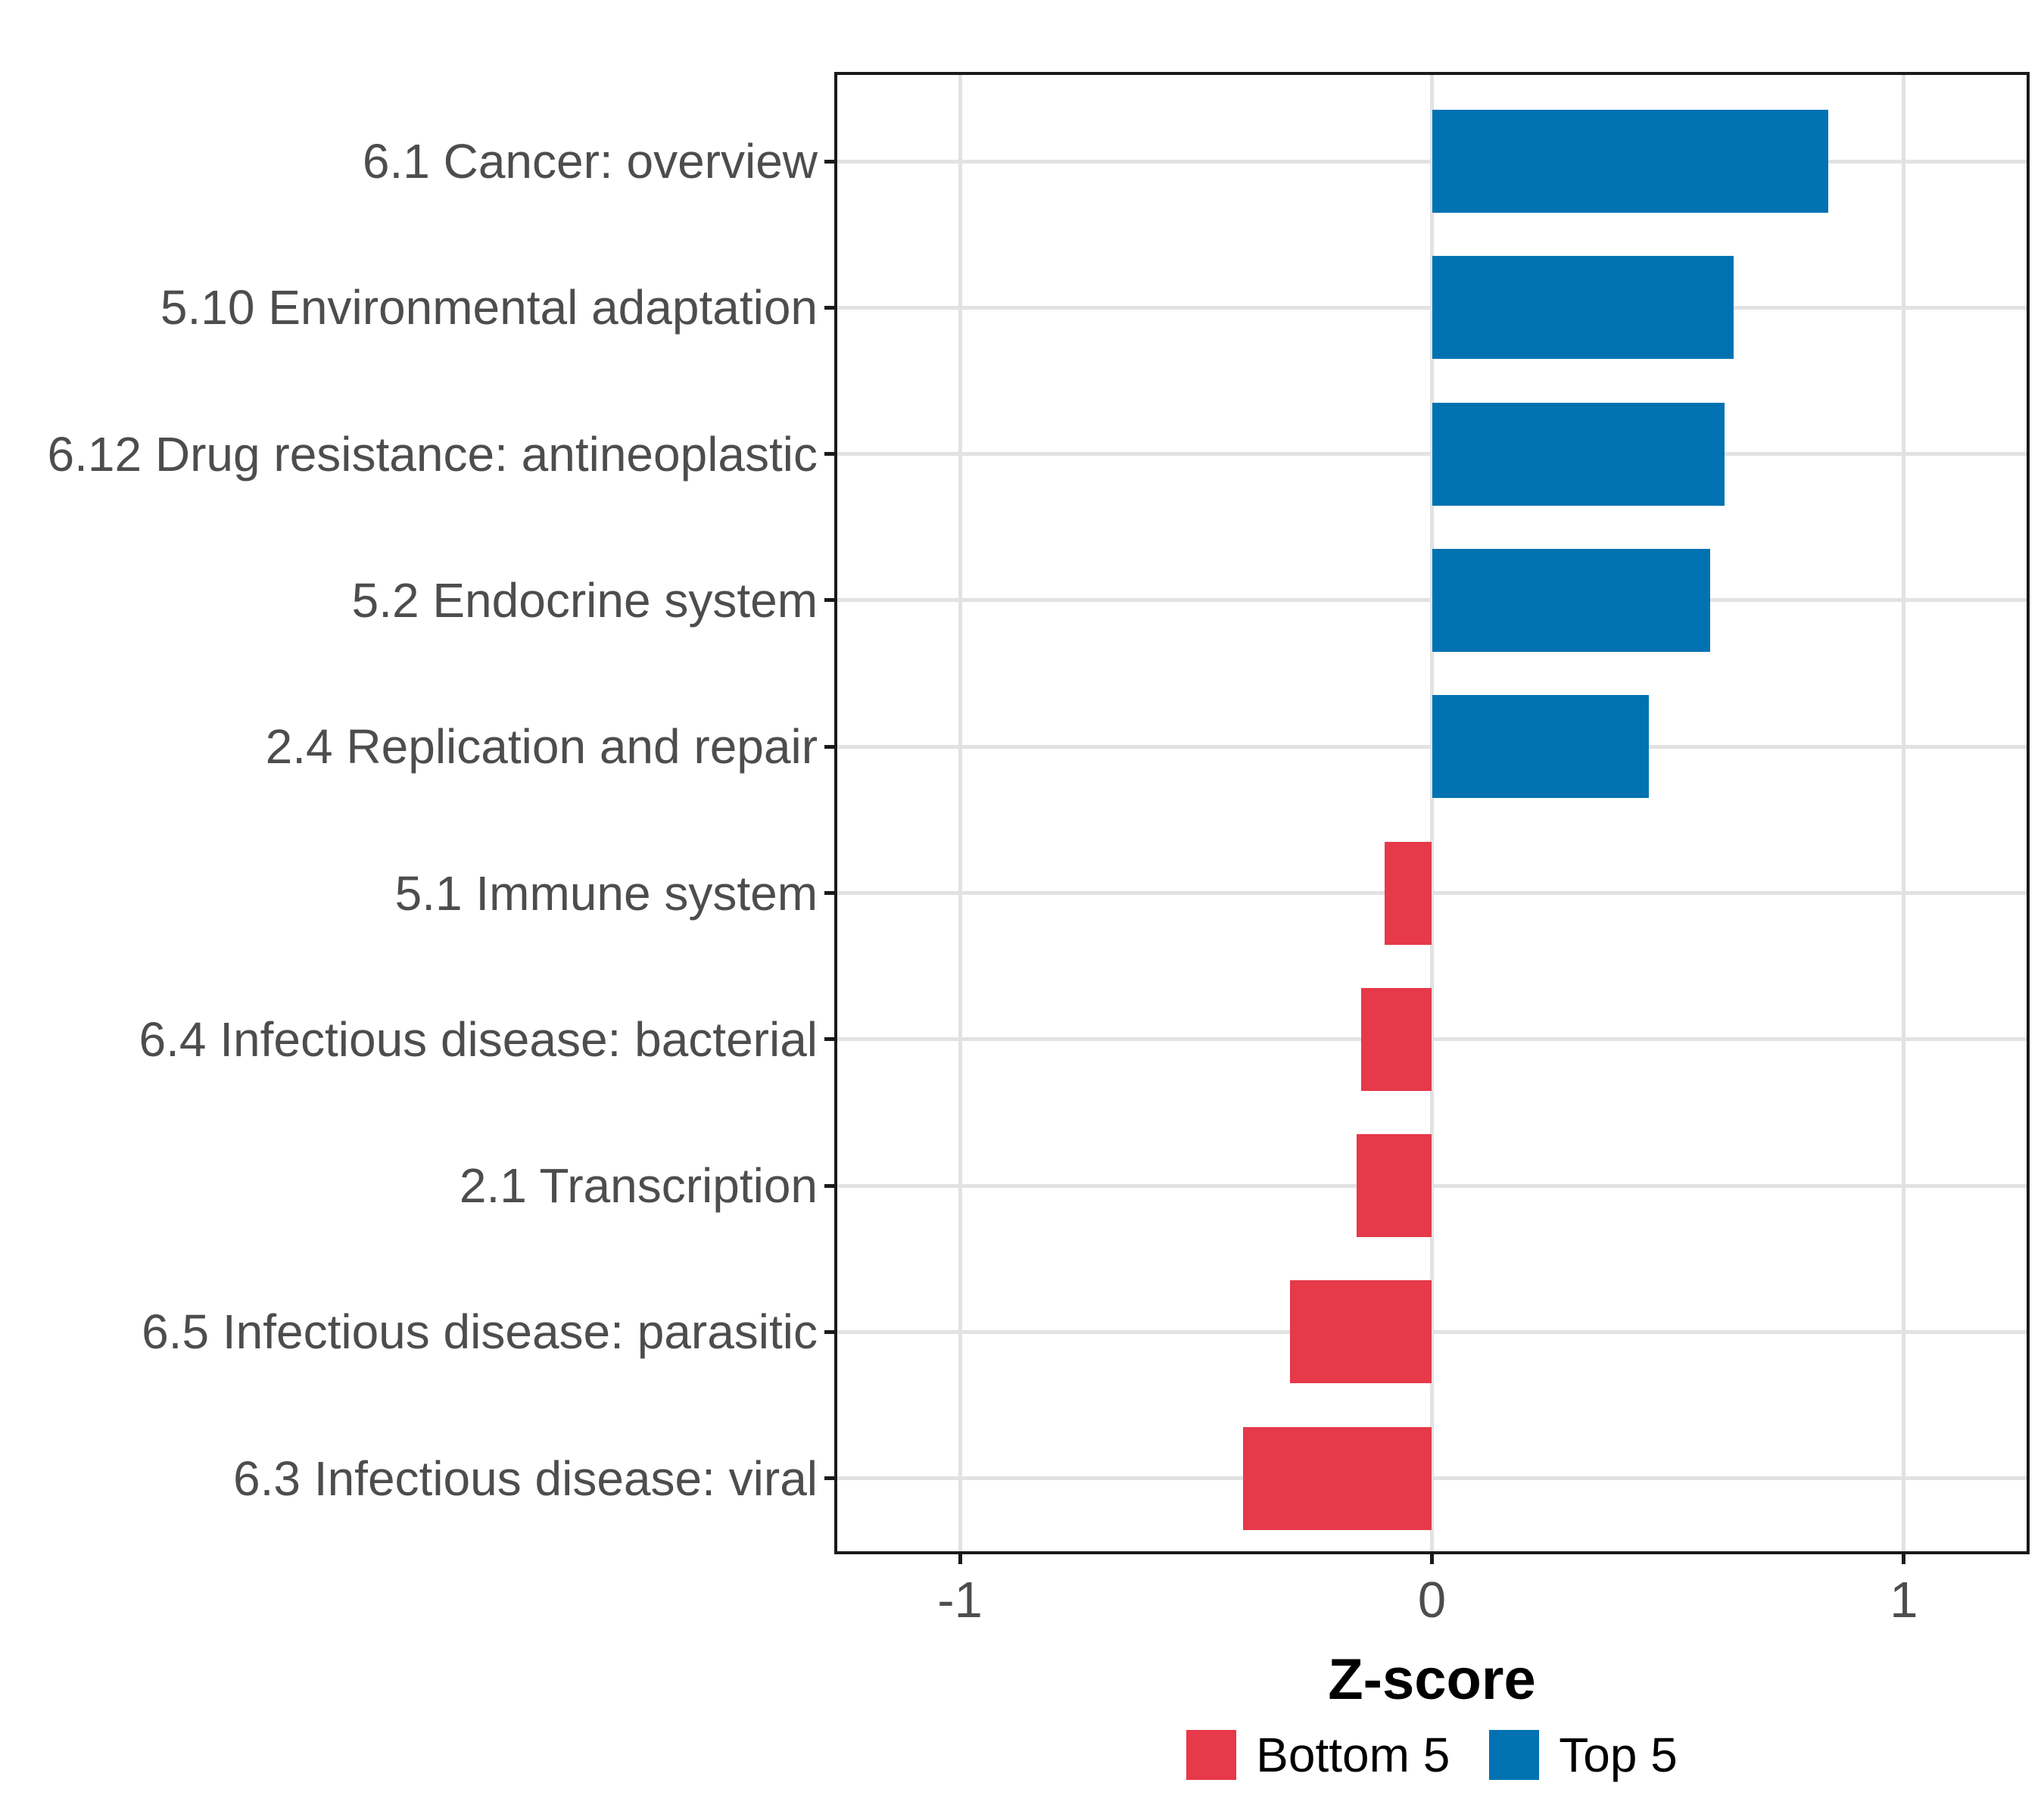 This screenshot has width=2044, height=1817. Describe the element at coordinates (1904, 1600) in the screenshot. I see `x-tick-label: 1` at that location.